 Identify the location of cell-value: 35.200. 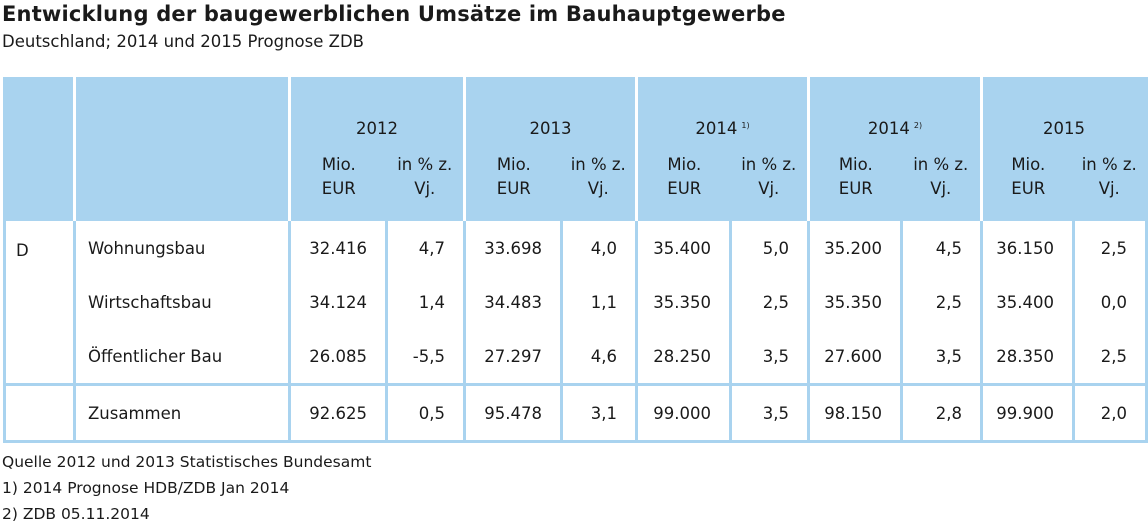
(855, 248).